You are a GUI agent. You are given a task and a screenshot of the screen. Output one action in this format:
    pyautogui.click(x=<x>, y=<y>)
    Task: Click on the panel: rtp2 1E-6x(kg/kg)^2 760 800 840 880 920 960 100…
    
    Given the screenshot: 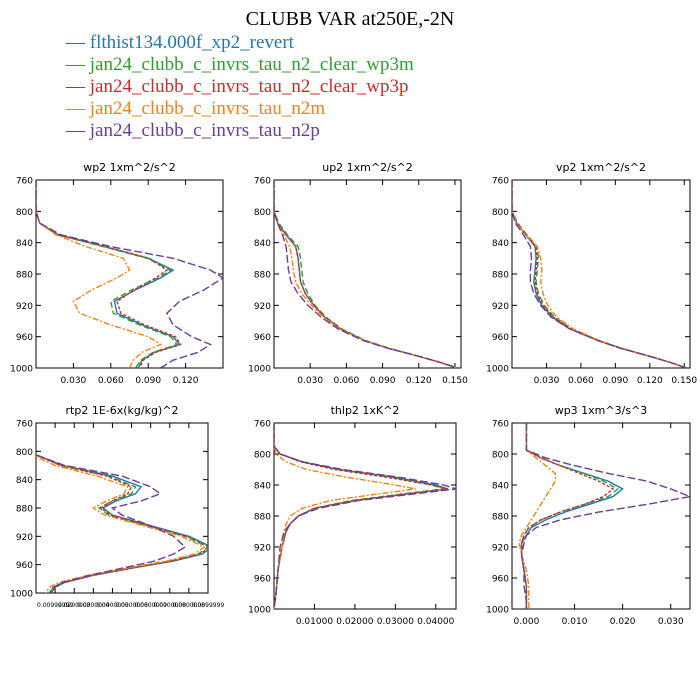 What is the action you would take?
    pyautogui.click(x=117, y=506)
    